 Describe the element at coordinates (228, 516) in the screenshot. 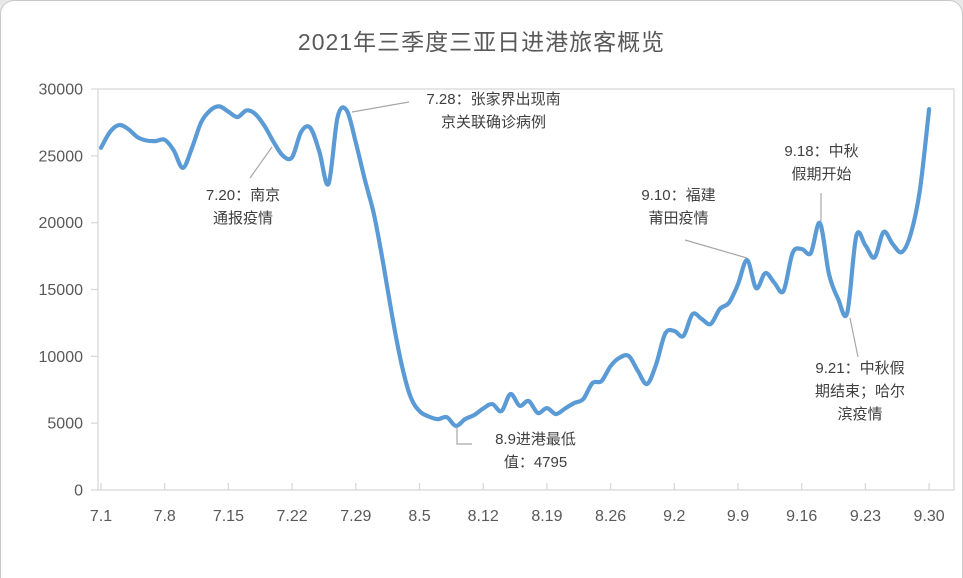

I see `svg-text: 7.15` at that location.